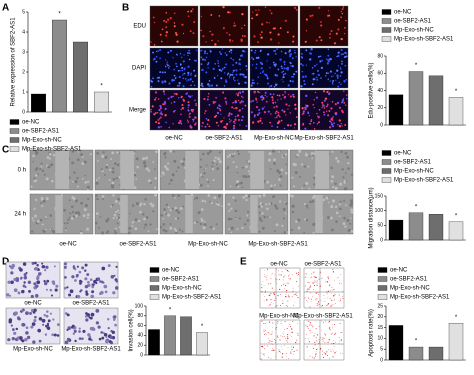 The height and width of the screenshot is (375, 474). I want to click on y-tick-label: 150, so click(379, 196).